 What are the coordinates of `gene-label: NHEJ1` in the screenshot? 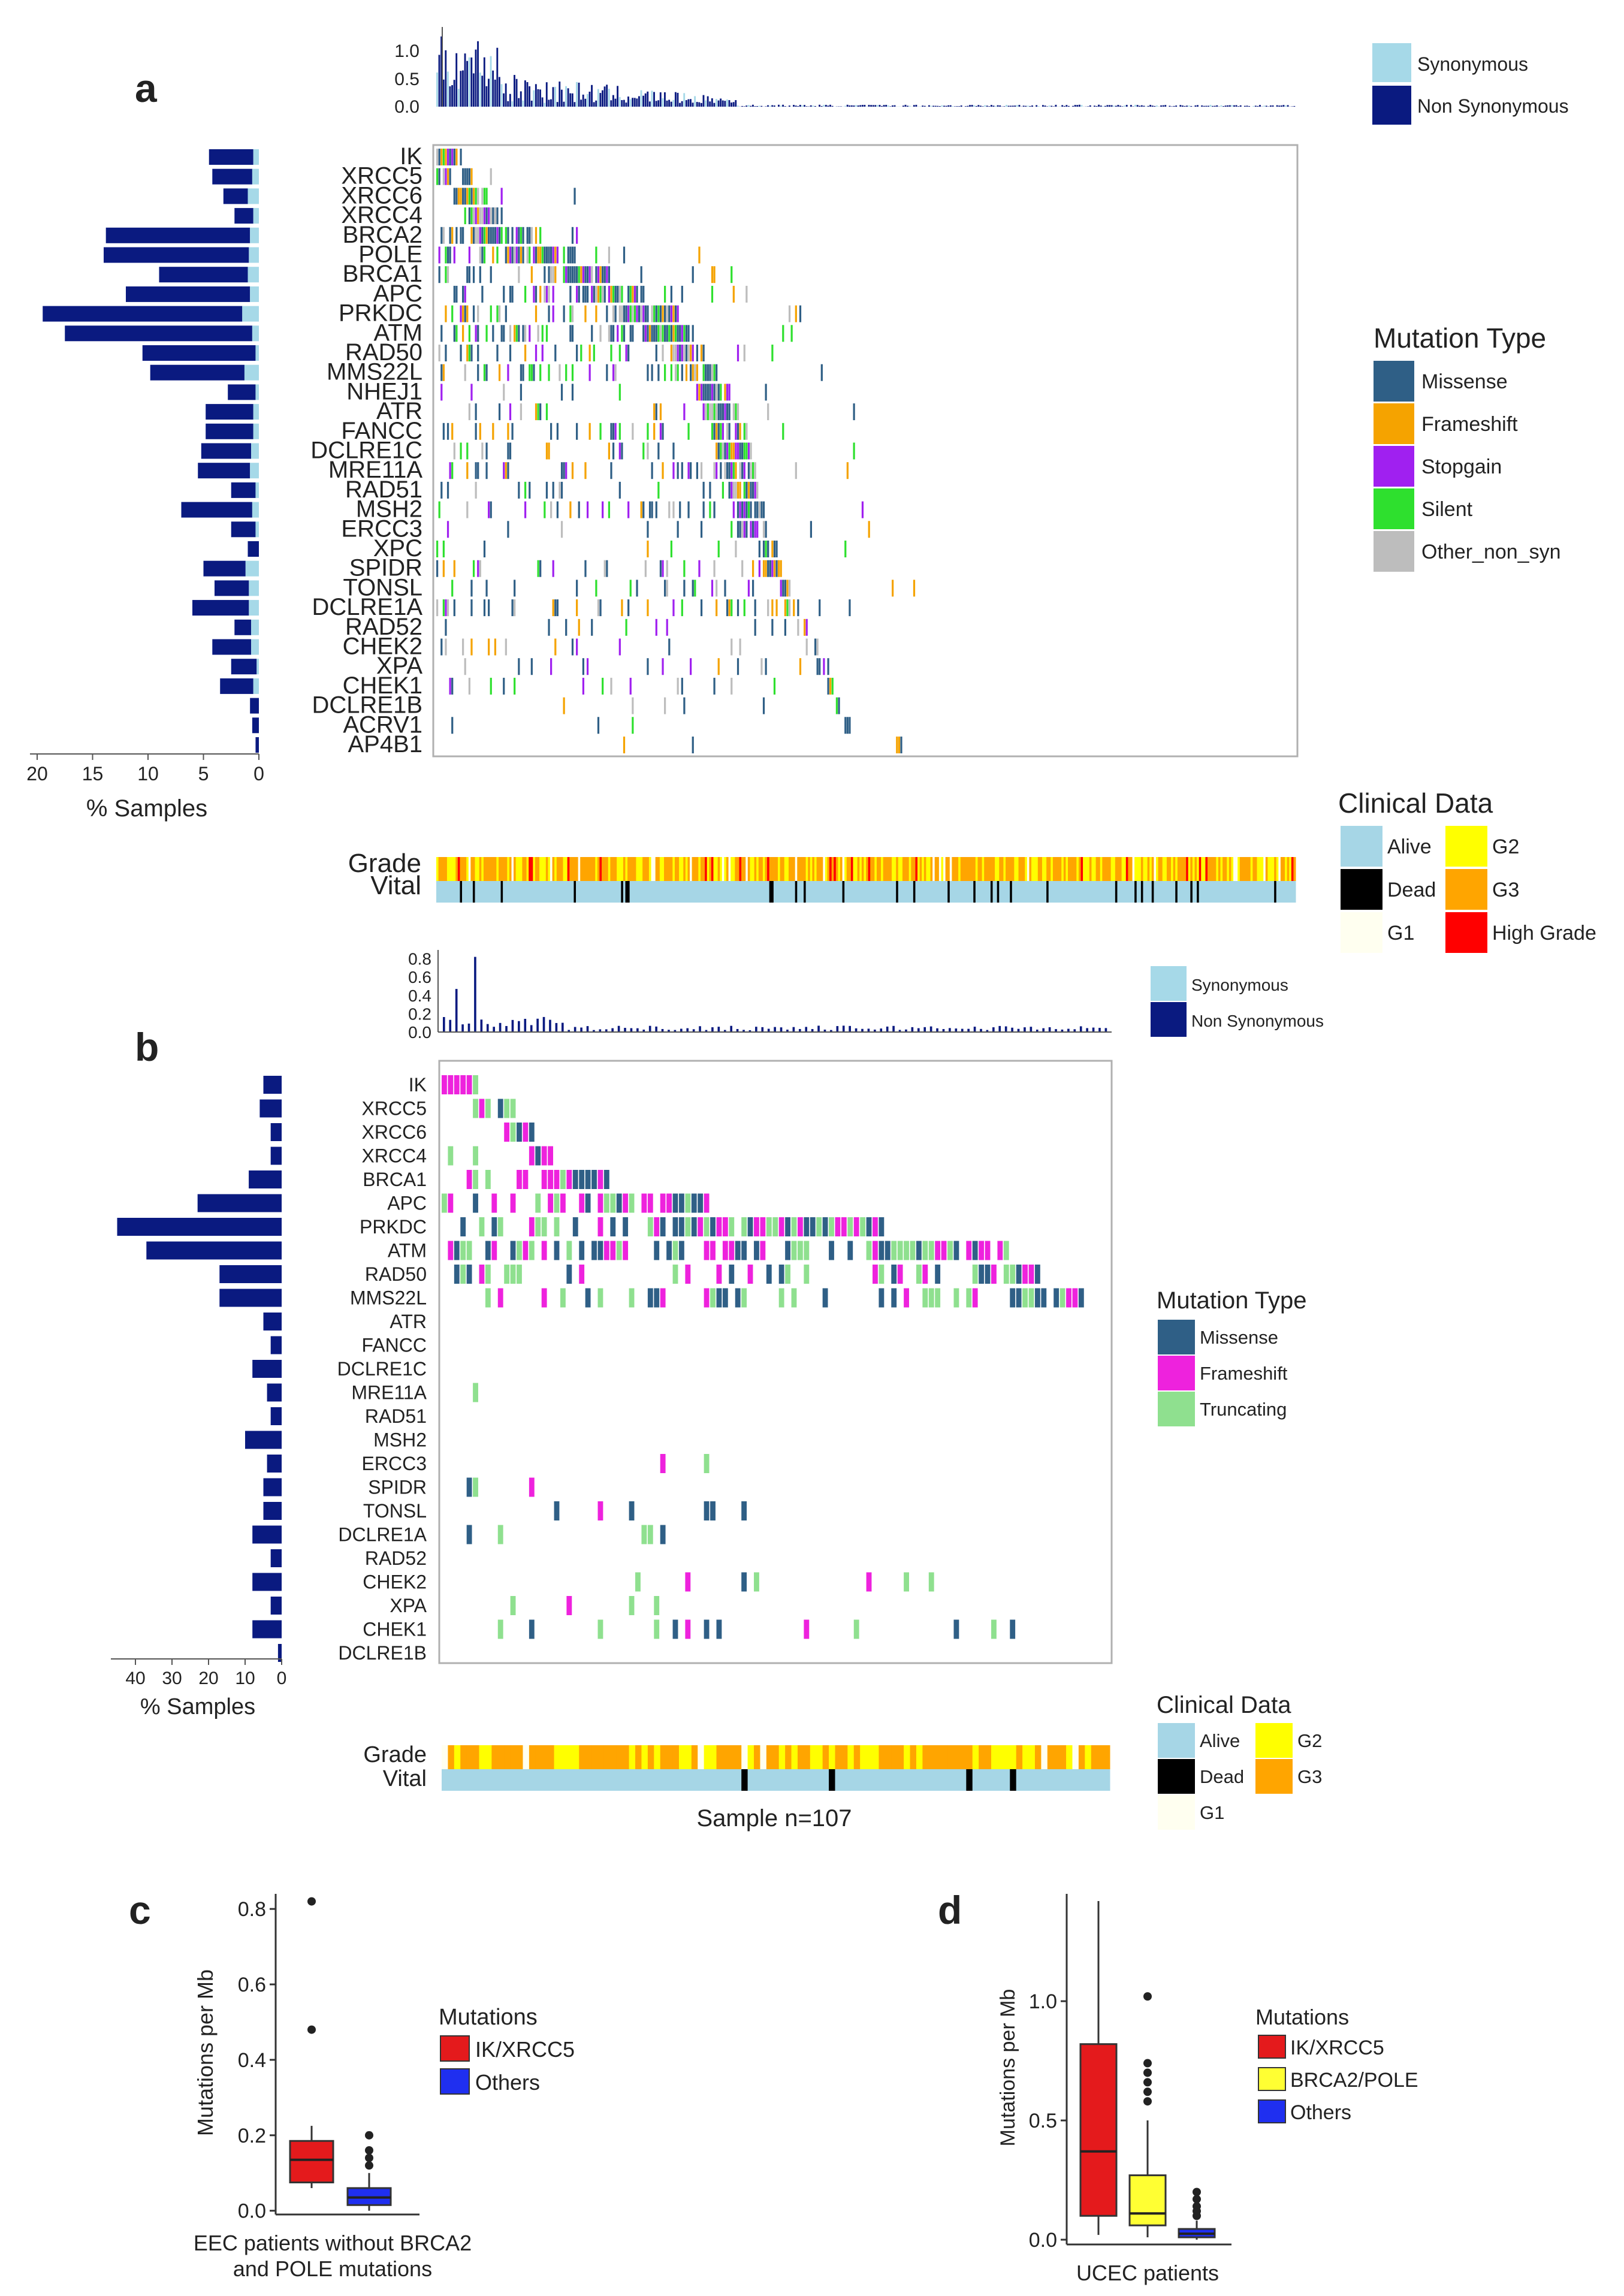 It's located at (384, 391).